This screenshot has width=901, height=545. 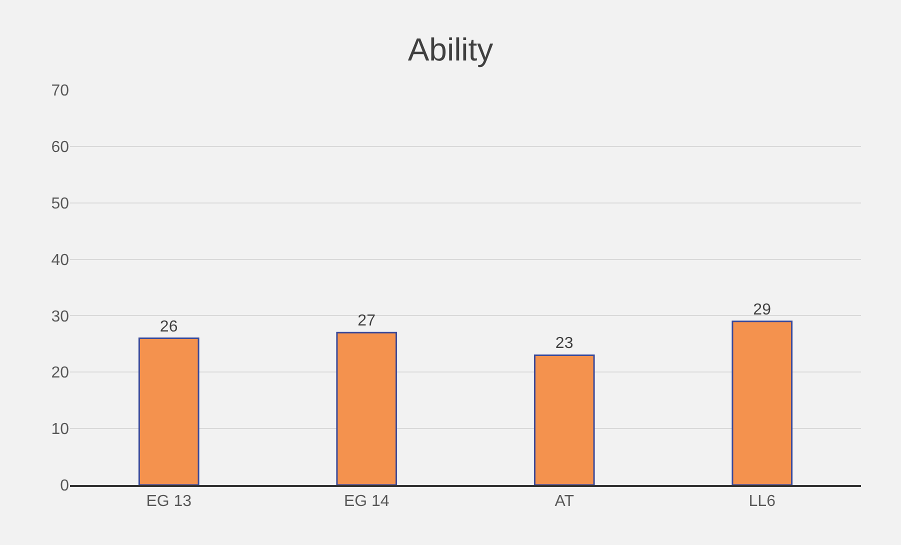 I want to click on x-tick-label: AT, so click(x=564, y=501).